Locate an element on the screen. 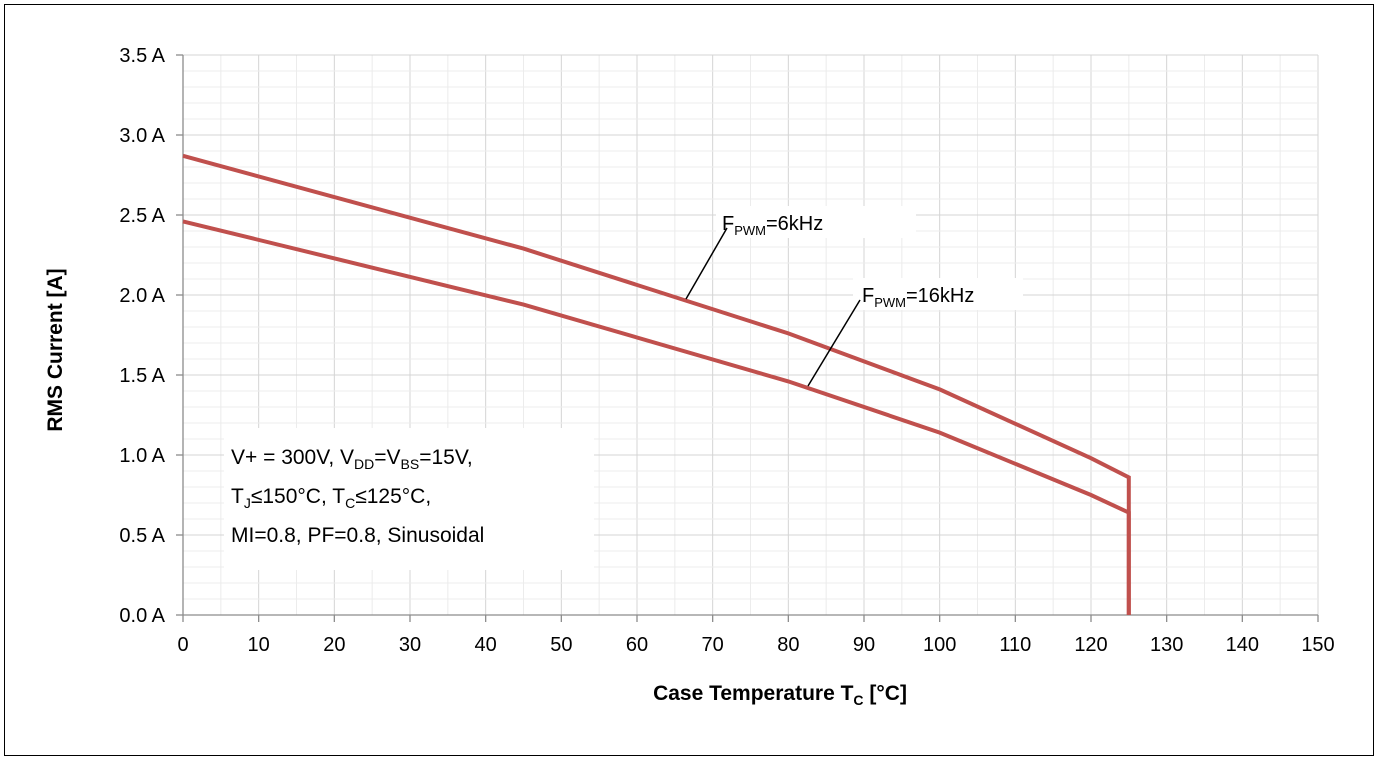 Image resolution: width=1378 pixels, height=760 pixels. label-6khz-main: F is located at coordinates (728, 224).